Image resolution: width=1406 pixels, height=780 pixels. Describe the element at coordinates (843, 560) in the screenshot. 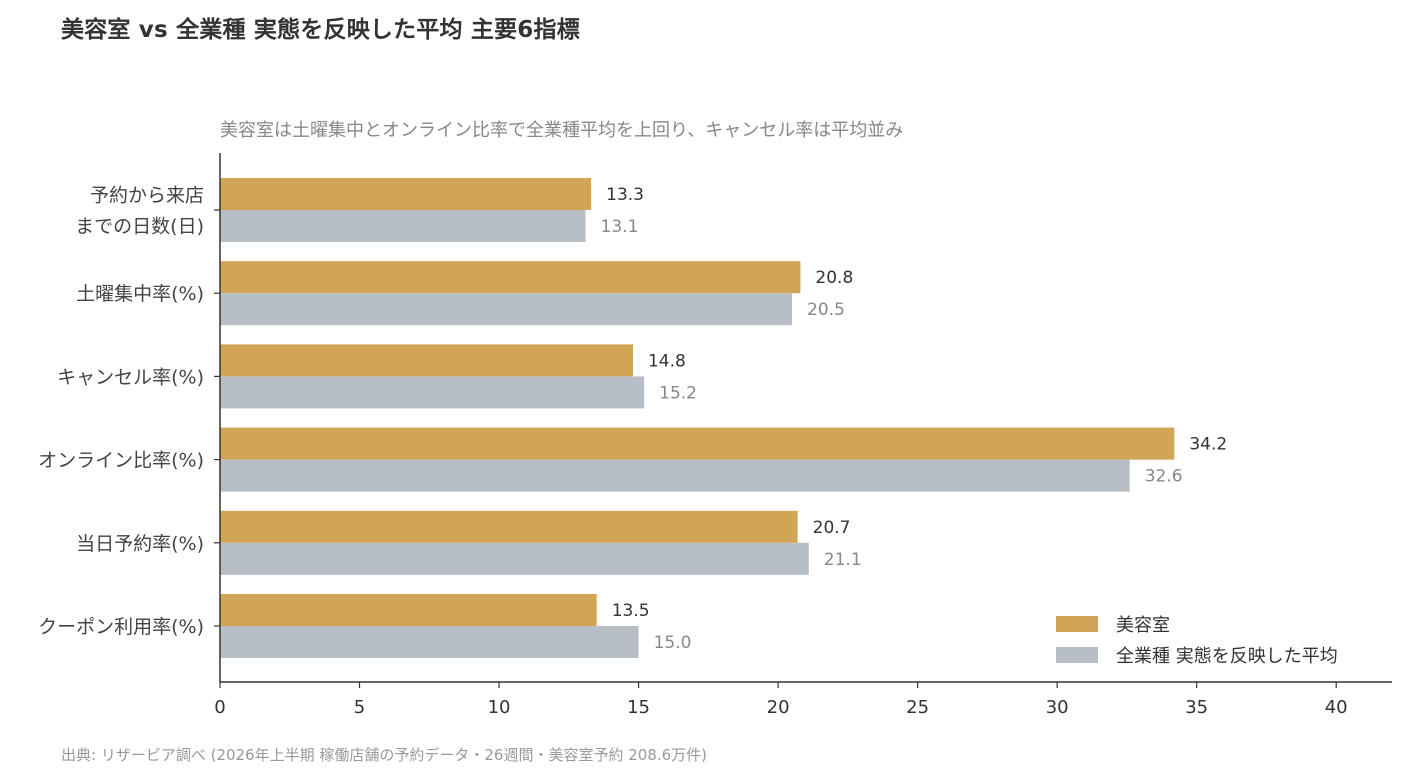

I see `value-label: 21.1` at that location.